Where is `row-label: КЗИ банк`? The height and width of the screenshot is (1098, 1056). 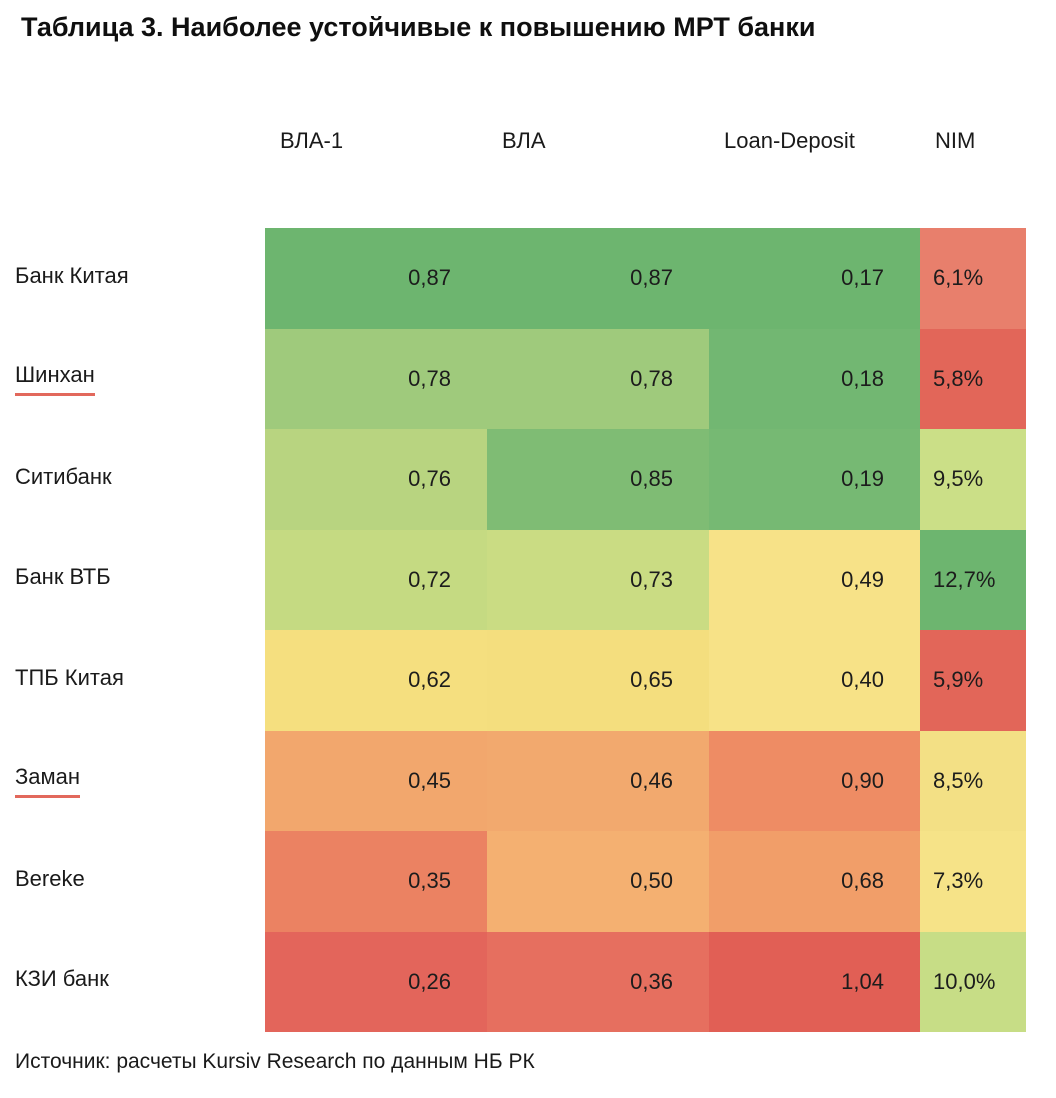
row-label: КЗИ банк is located at coordinates (140, 982).